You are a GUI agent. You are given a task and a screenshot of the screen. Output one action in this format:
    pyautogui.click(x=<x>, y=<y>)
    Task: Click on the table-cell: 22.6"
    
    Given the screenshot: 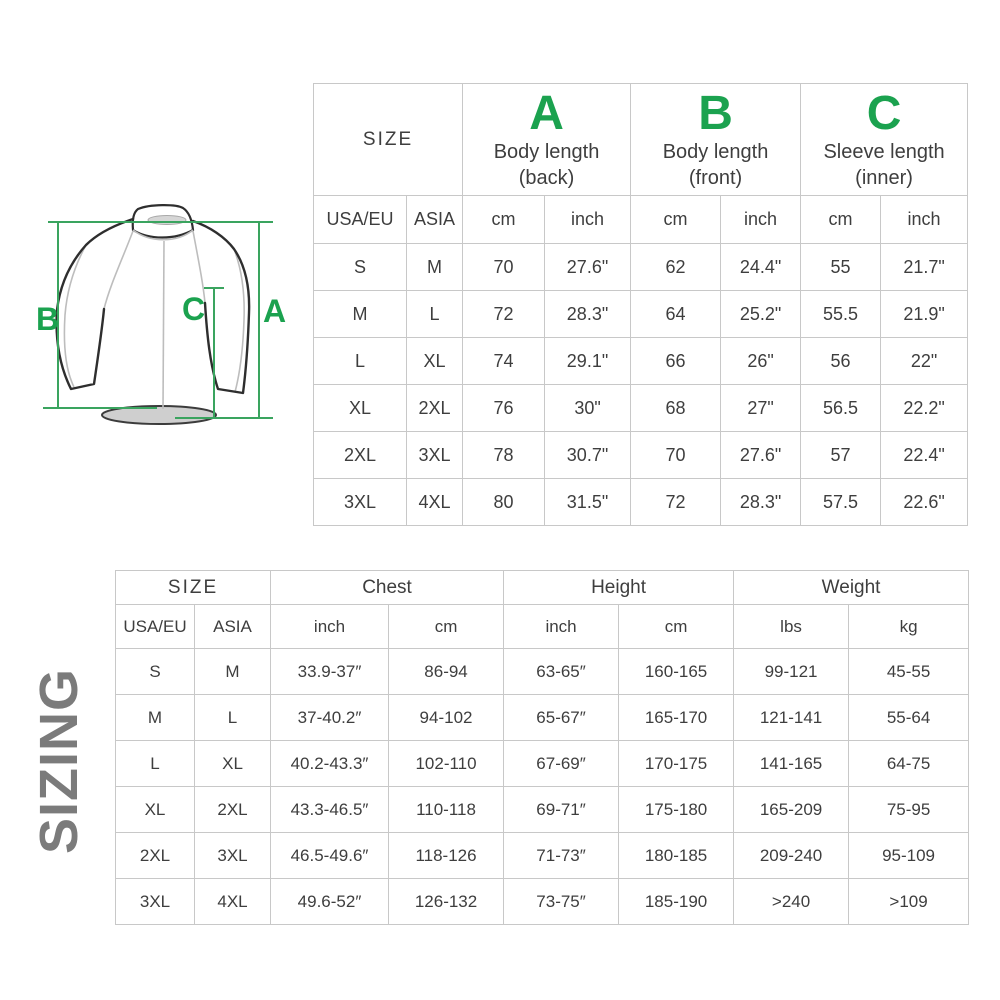 What is the action you would take?
    pyautogui.click(x=924, y=502)
    